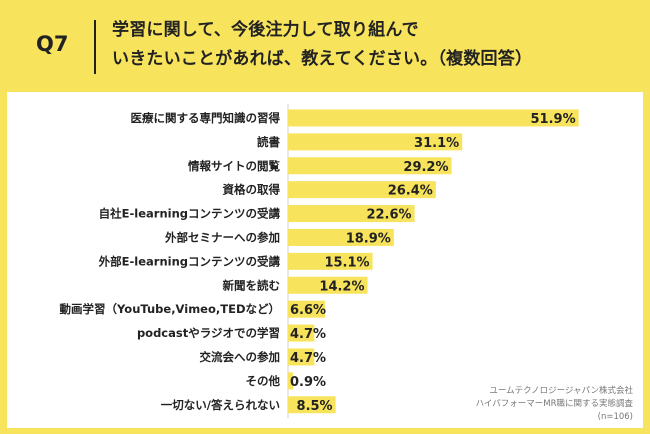 The height and width of the screenshot is (434, 650). I want to click on value-label-0: 51.9%, so click(553, 119).